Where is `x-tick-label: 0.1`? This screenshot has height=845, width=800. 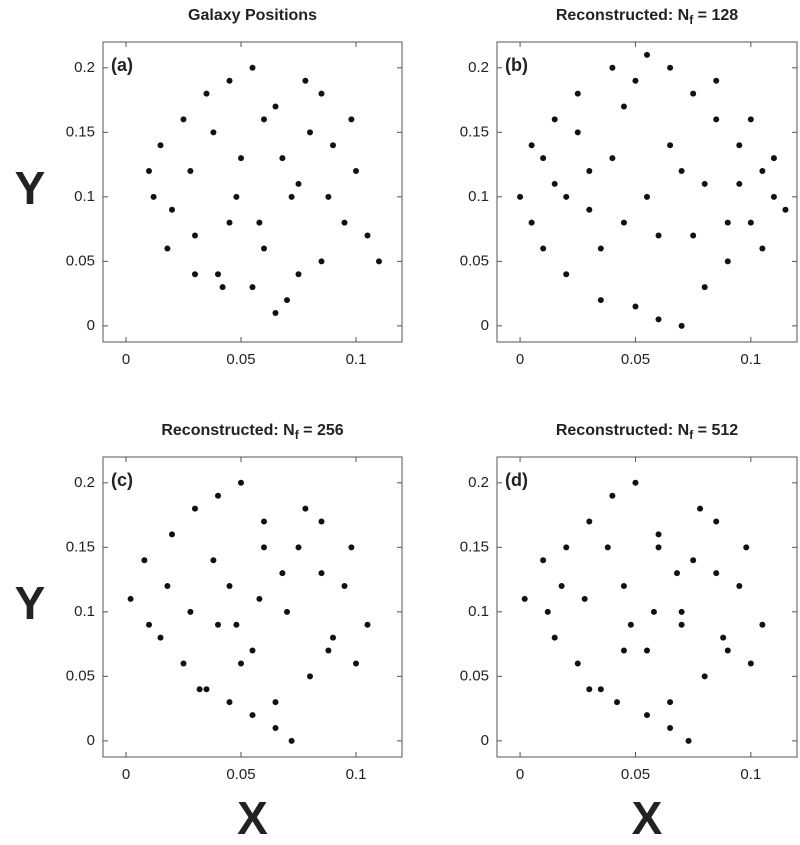
x-tick-label: 0.1 is located at coordinates (750, 359).